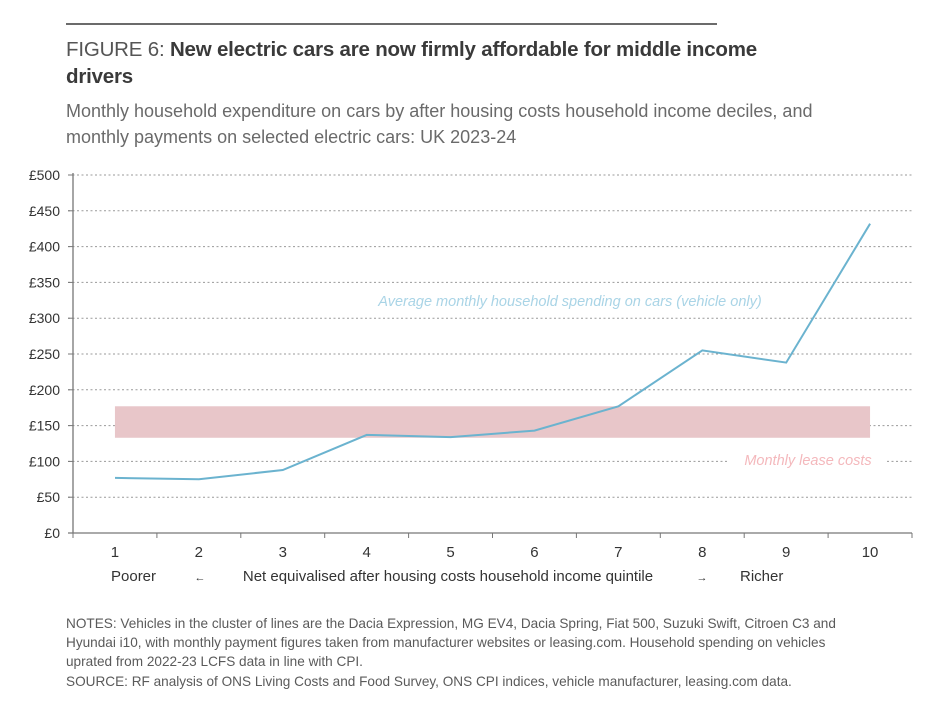  Describe the element at coordinates (115, 552) in the screenshot. I see `x-tick-label: 1` at that location.